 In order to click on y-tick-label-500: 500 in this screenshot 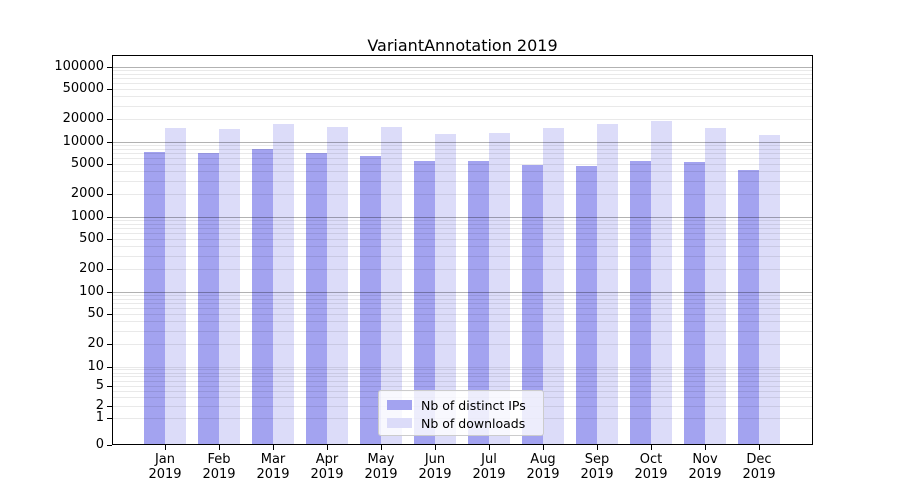, I will do `click(91, 239)`.